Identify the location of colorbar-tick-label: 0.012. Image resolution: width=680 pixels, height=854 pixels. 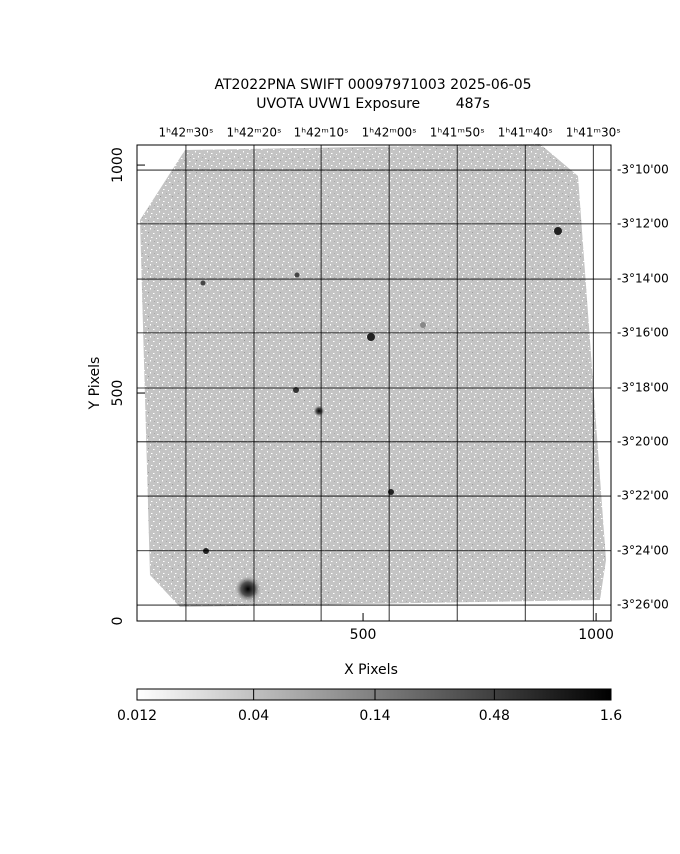
(137, 716).